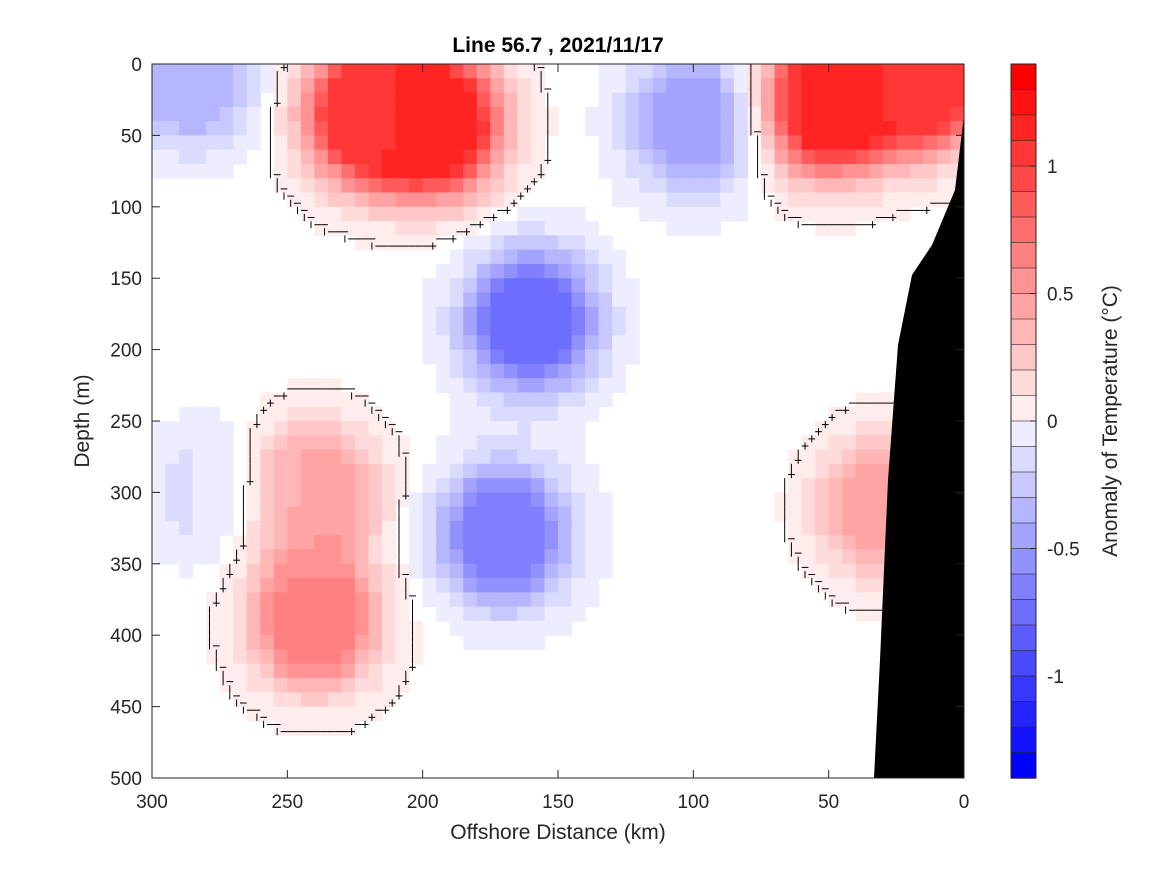 This screenshot has height=875, width=1167. Describe the element at coordinates (558, 832) in the screenshot. I see `x-axis-label: Offshore Distance (km)` at that location.